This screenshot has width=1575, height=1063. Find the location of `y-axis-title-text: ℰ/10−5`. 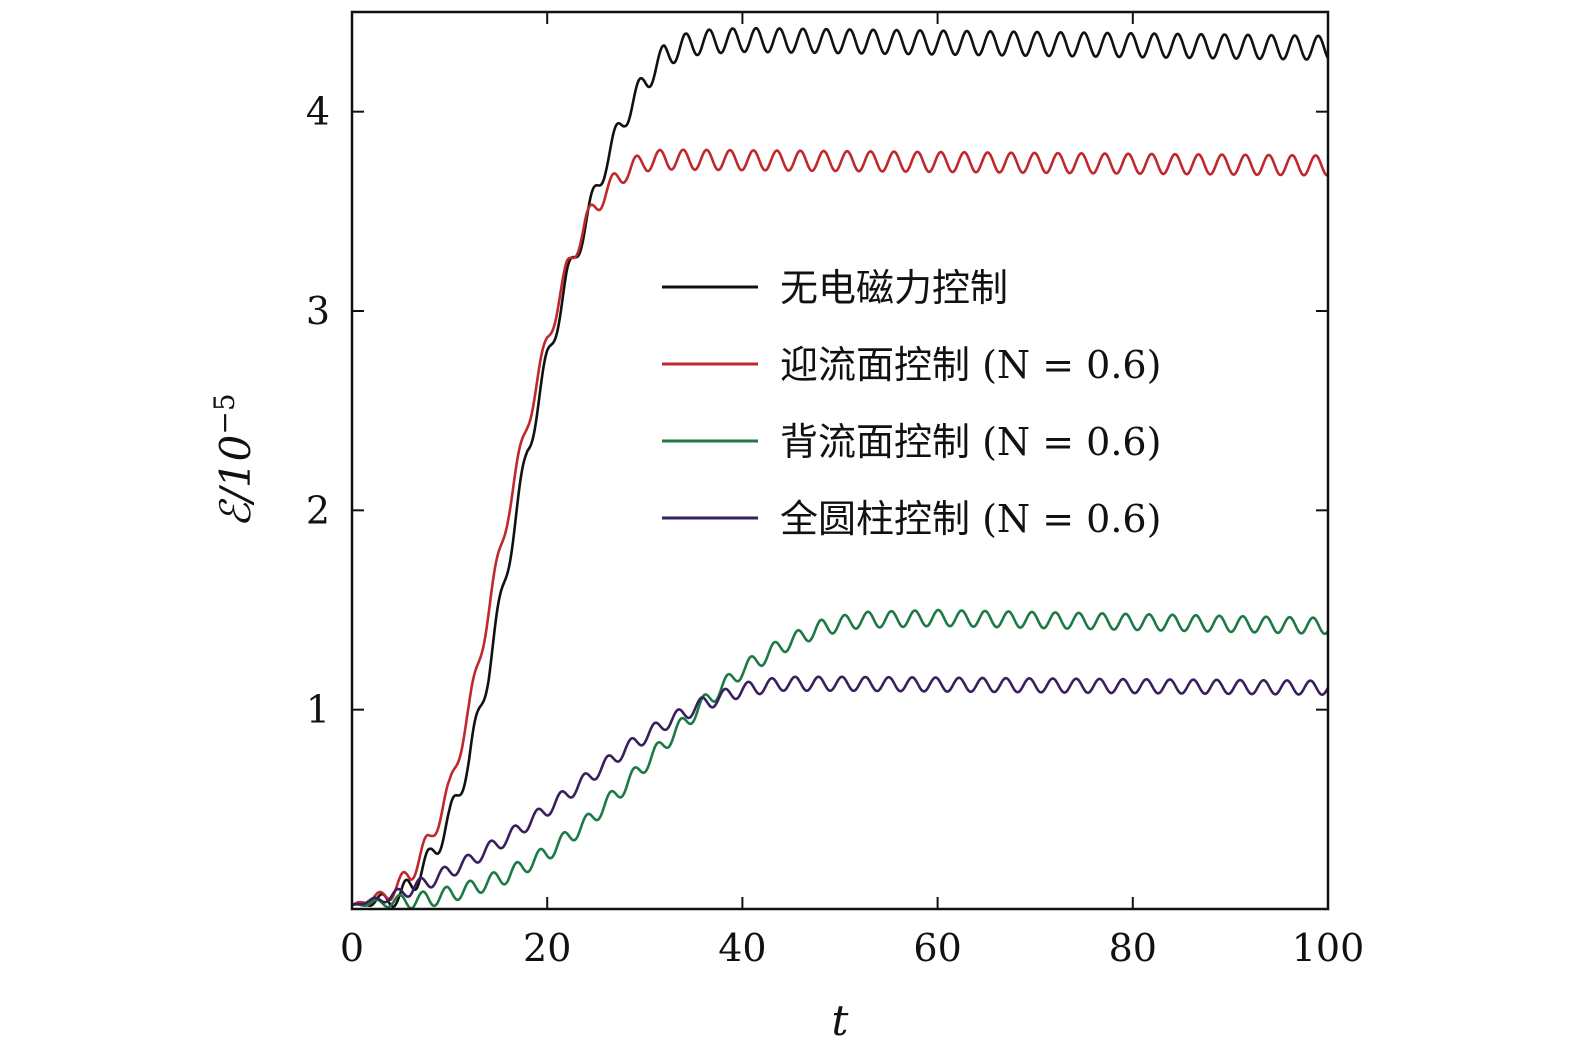

y-axis-title-text: ℰ/10−5 is located at coordinates (234, 460).